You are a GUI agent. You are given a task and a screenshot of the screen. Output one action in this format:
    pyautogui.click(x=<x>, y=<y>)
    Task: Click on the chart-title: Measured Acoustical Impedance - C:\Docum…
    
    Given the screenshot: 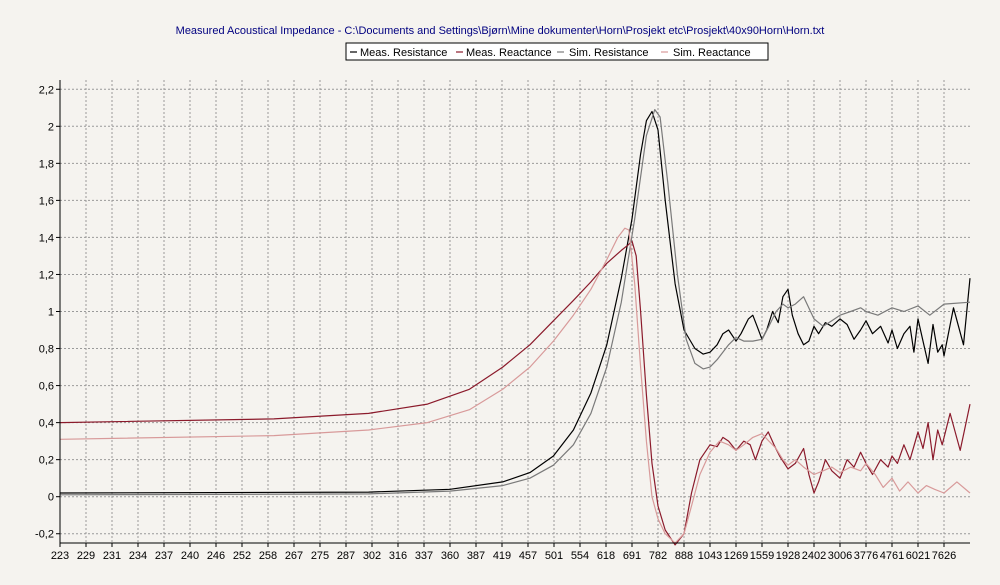 What is the action you would take?
    pyautogui.click(x=500, y=31)
    